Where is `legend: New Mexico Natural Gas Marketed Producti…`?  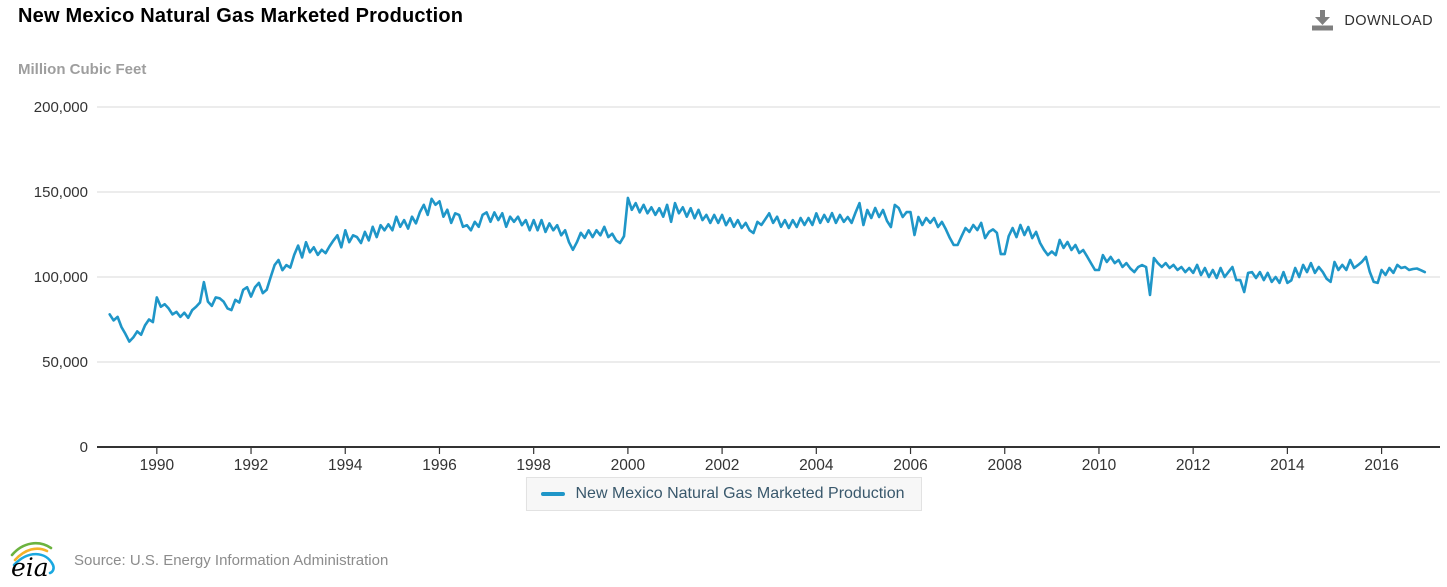
legend: New Mexico Natural Gas Marketed Producti… is located at coordinates (723, 494).